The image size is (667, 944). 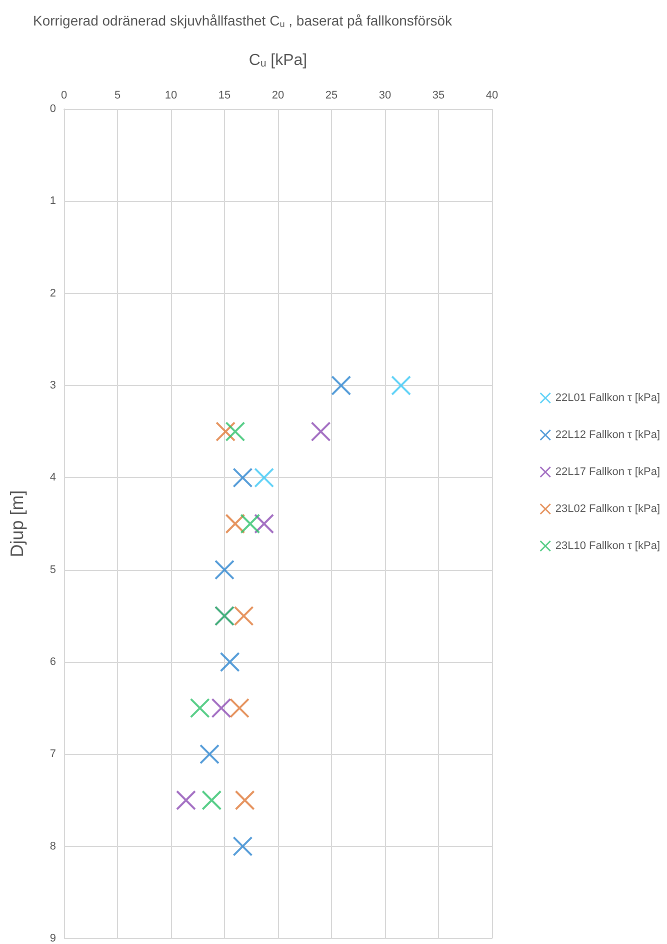 I want to click on x-tick-label: 30, so click(x=385, y=96).